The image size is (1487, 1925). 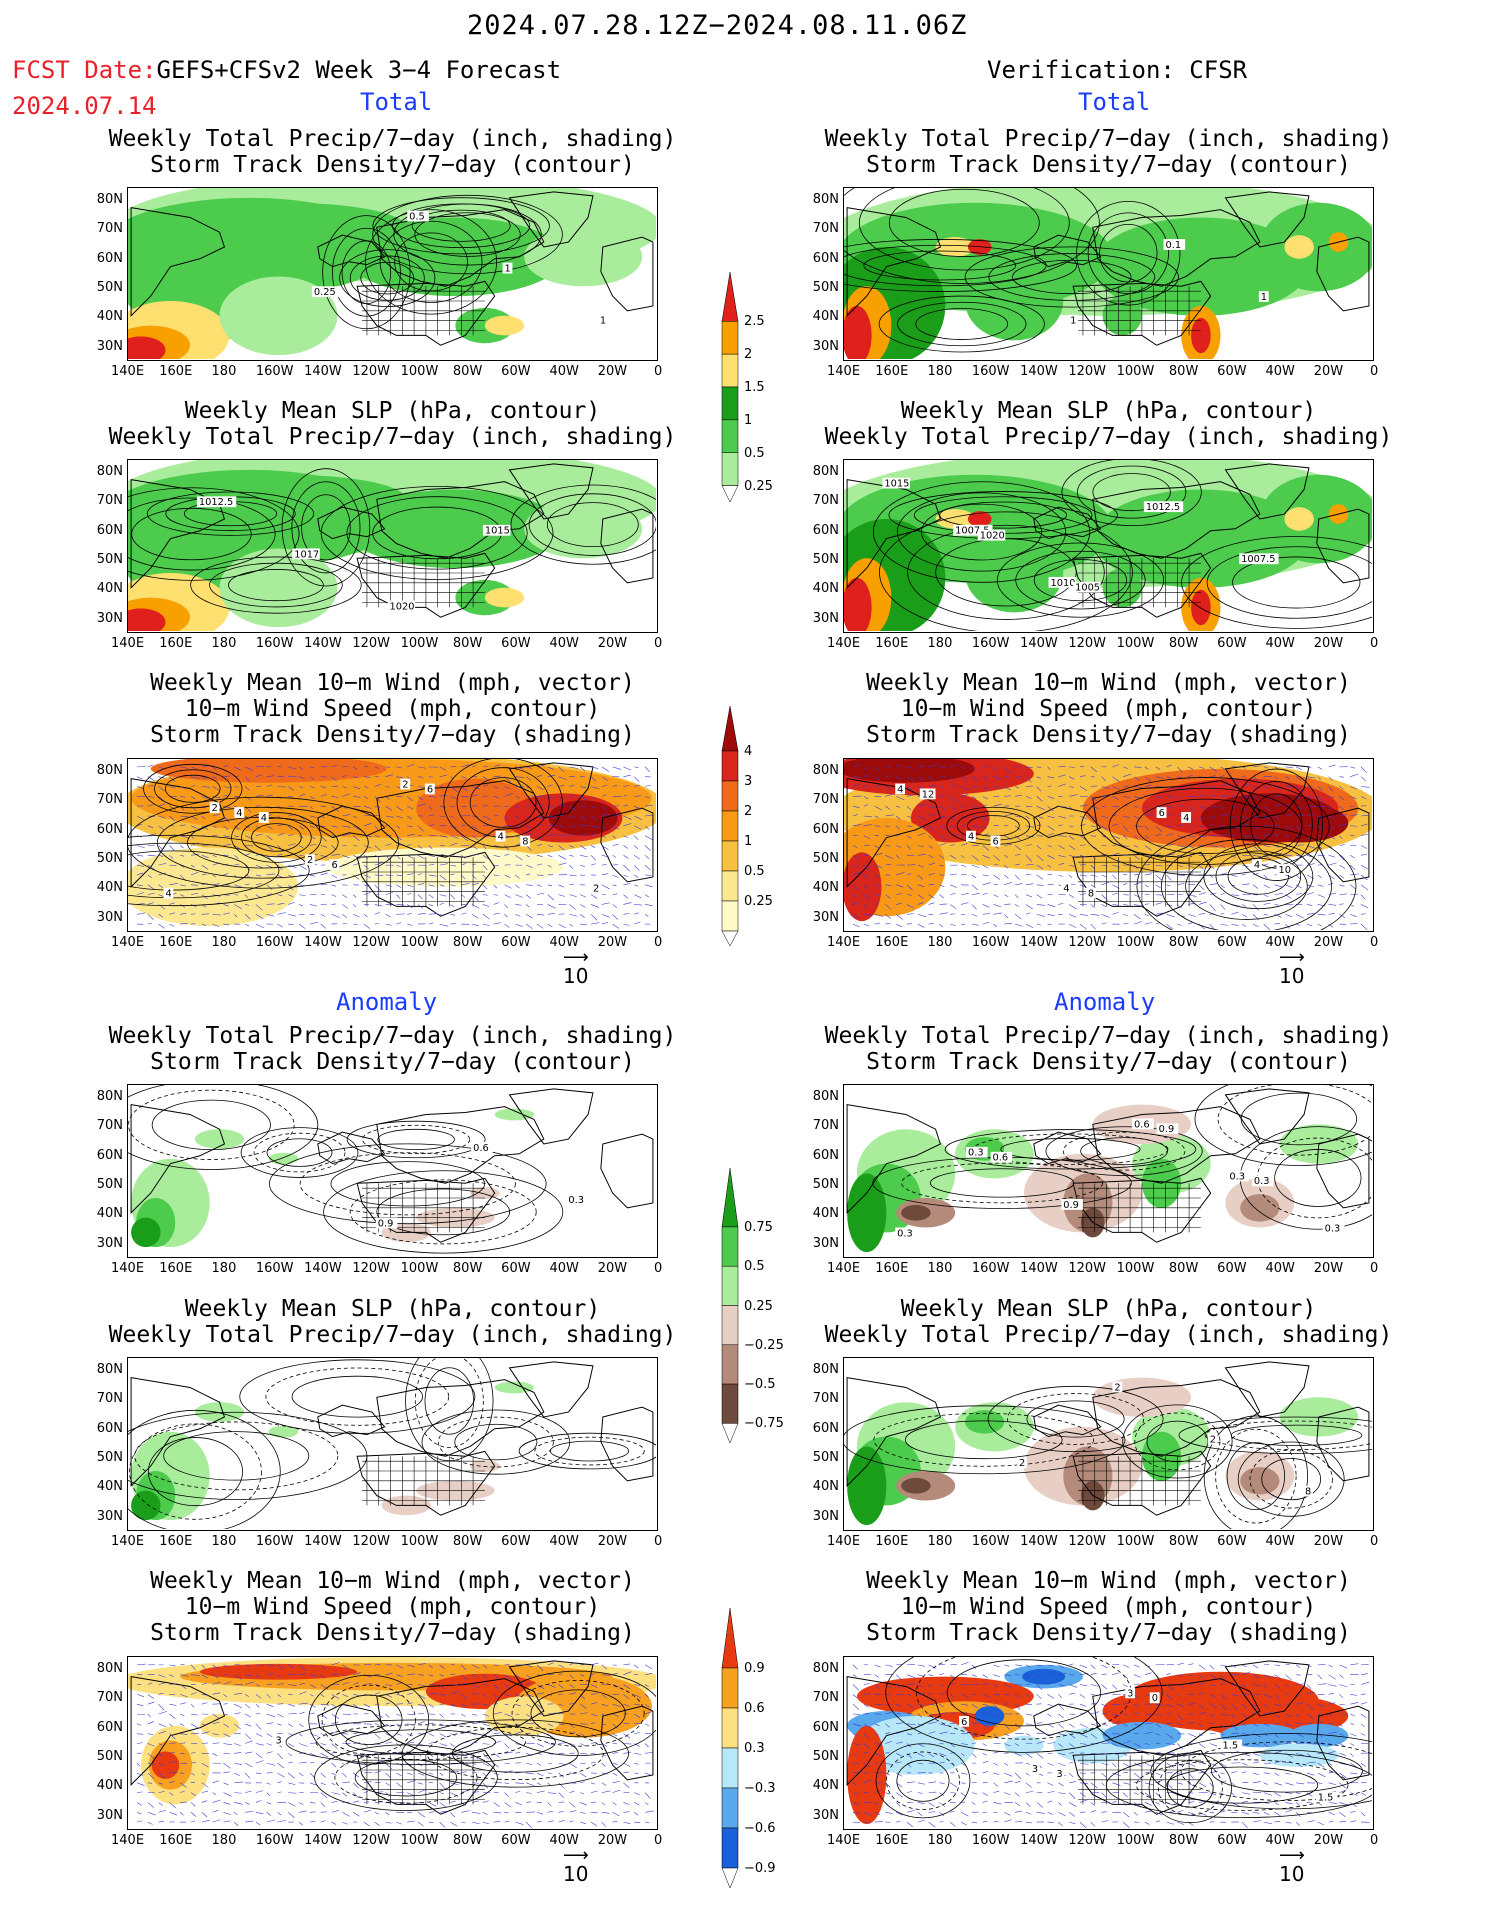 What do you see at coordinates (576, 1855) in the screenshot?
I see `reference-arrow: ⟶` at bounding box center [576, 1855].